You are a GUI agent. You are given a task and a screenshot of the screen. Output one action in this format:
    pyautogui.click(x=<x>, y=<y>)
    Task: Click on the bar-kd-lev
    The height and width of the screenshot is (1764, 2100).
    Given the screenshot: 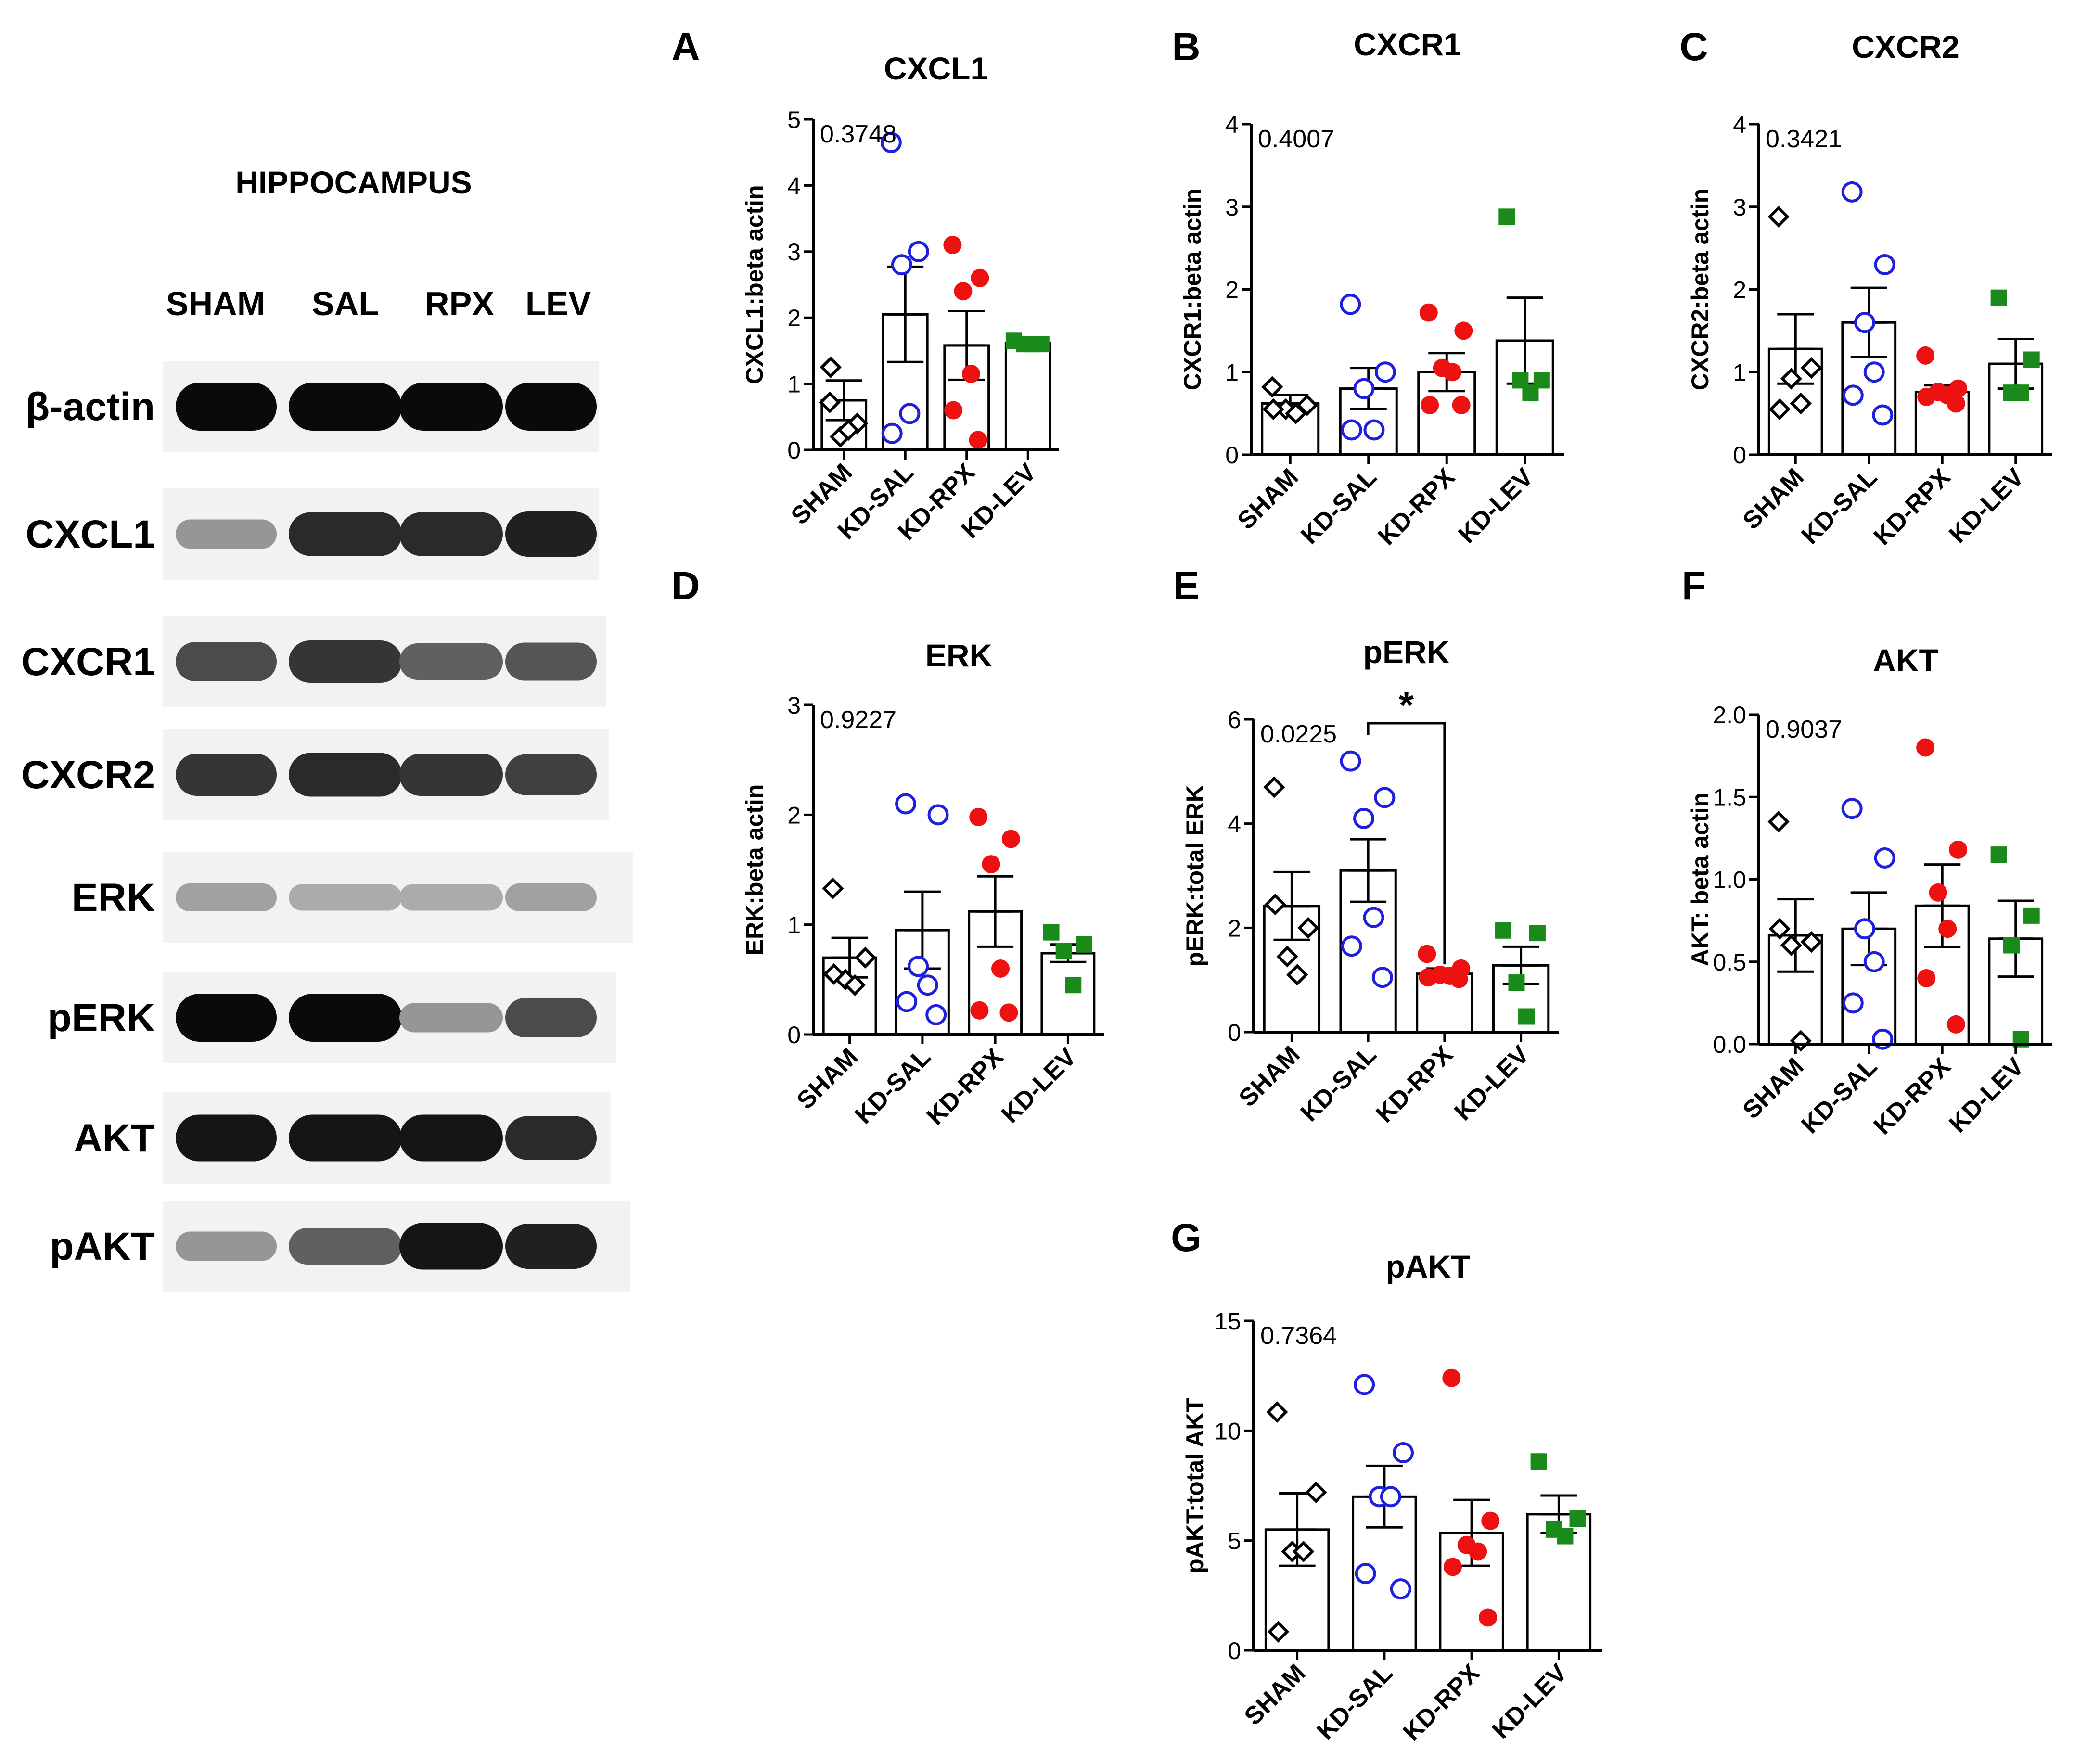 What is the action you would take?
    pyautogui.click(x=1027, y=396)
    